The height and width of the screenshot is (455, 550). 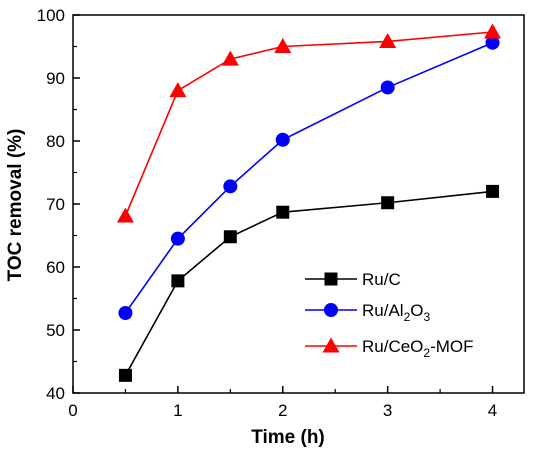 I want to click on x-axis-title: Time (h), so click(x=288, y=437).